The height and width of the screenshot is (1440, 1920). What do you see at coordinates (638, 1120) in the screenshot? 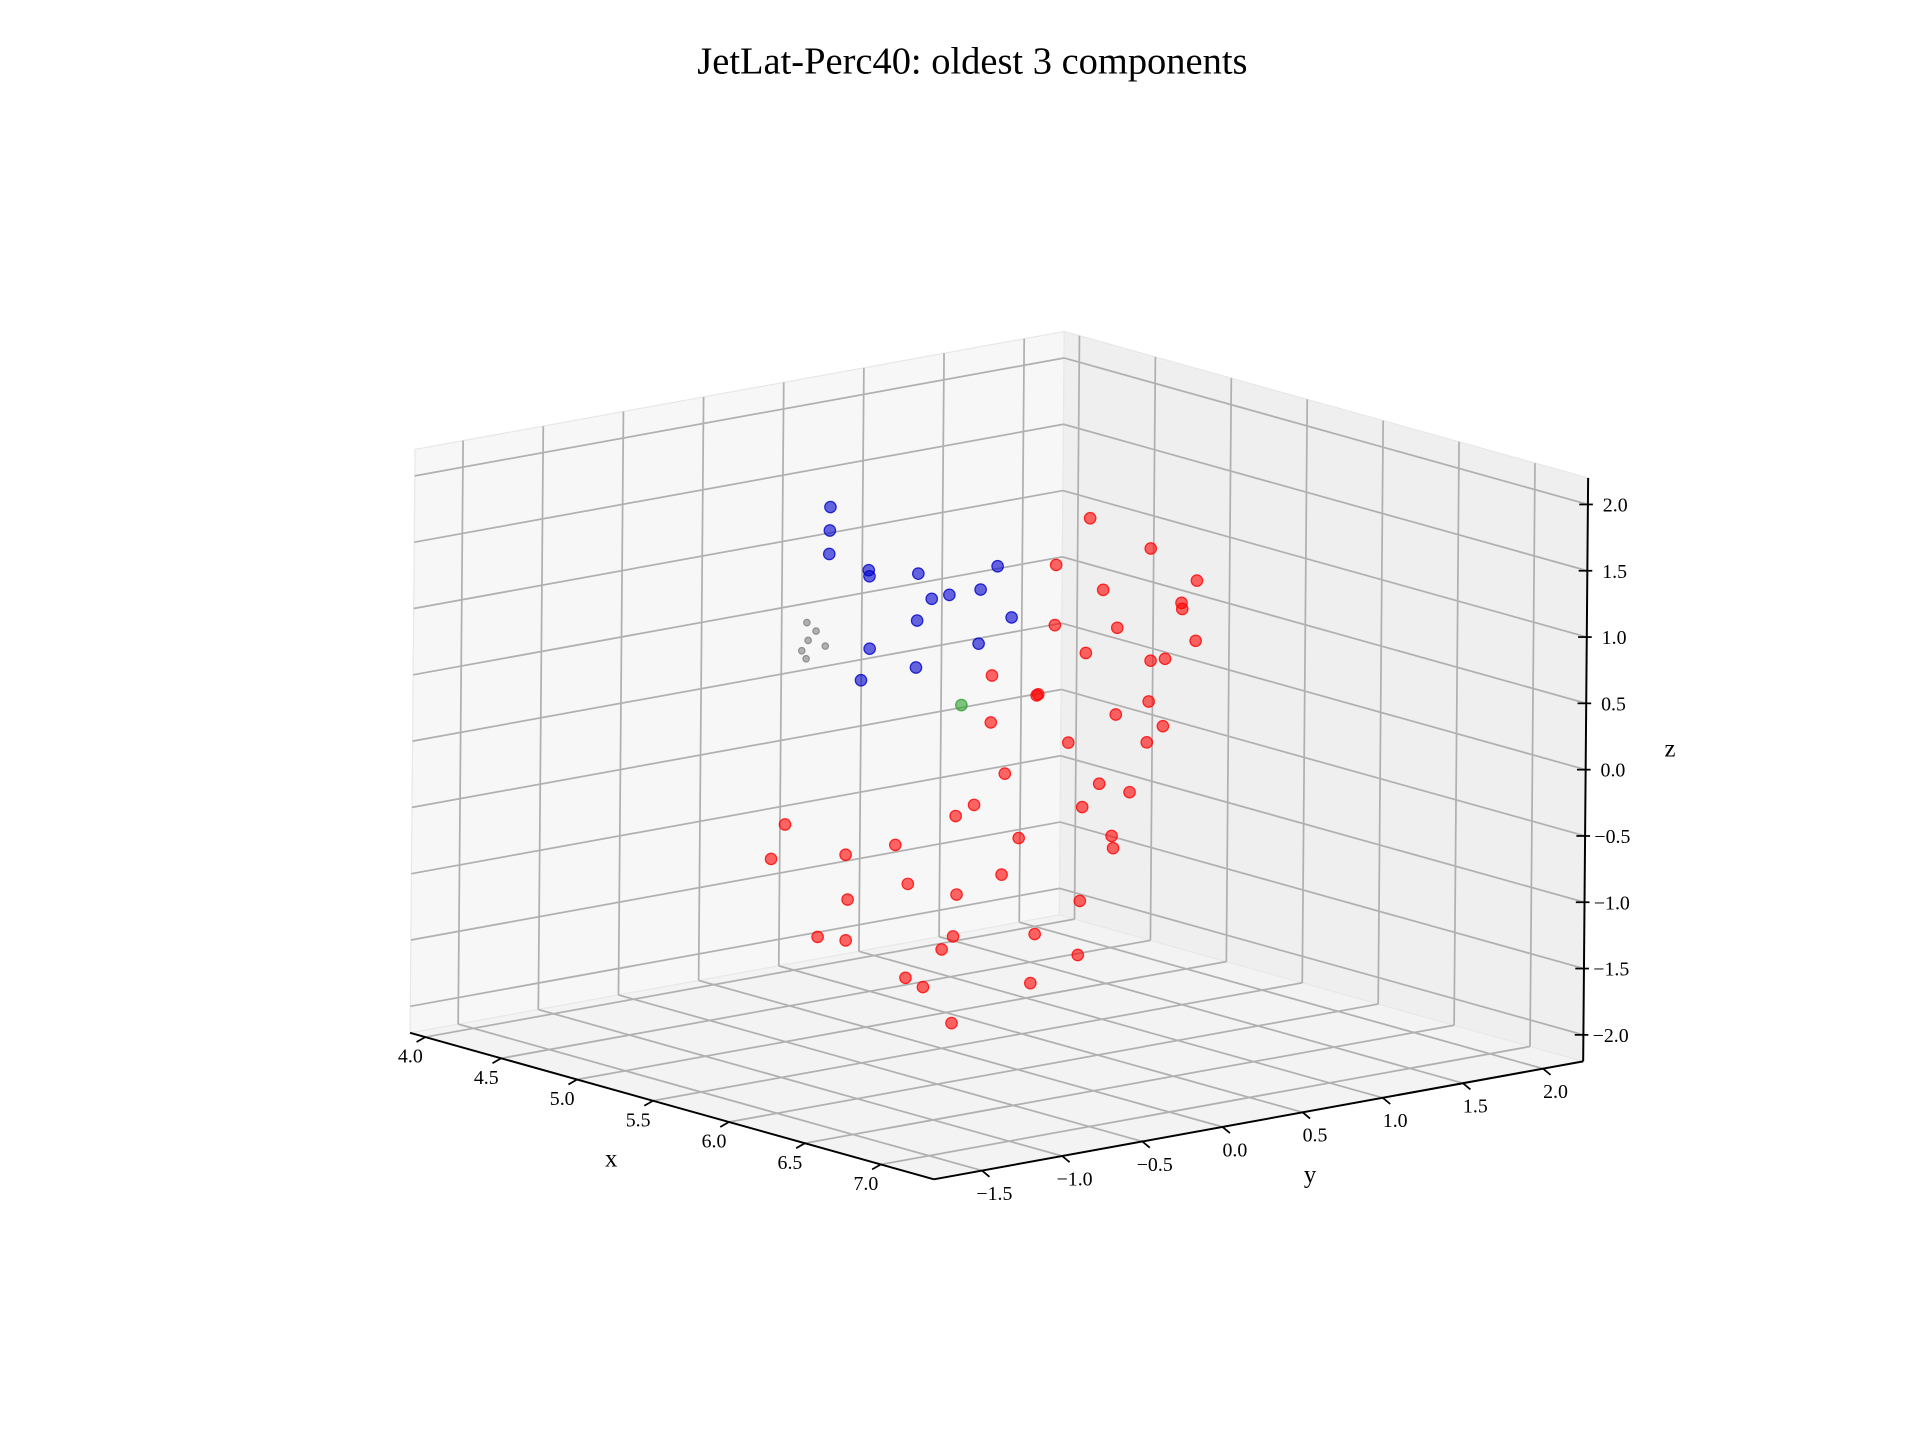
I see `x-tick-label: 5.5` at bounding box center [638, 1120].